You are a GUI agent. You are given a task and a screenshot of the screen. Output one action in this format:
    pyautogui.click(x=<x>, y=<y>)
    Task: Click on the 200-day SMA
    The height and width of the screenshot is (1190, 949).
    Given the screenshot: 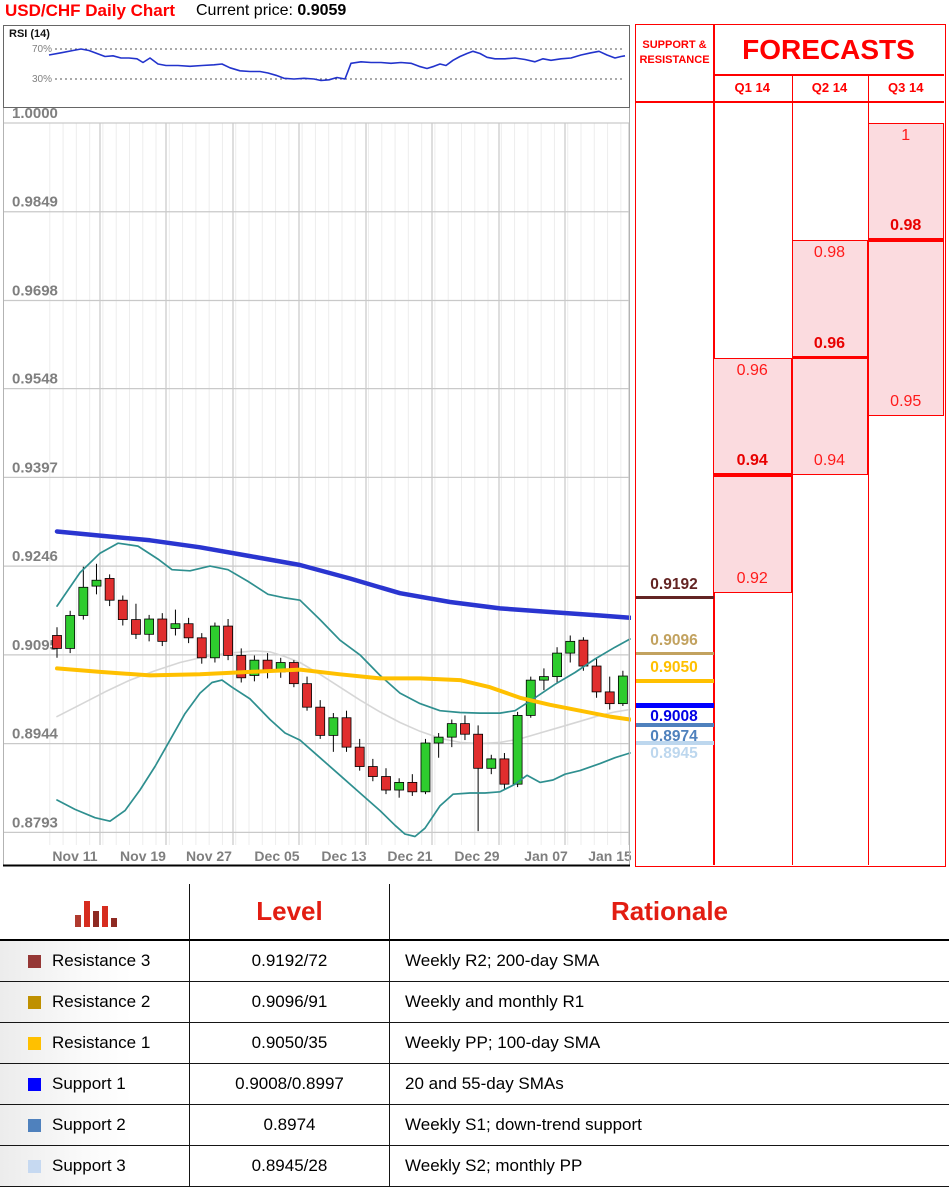 What is the action you would take?
    pyautogui.click(x=342, y=575)
    